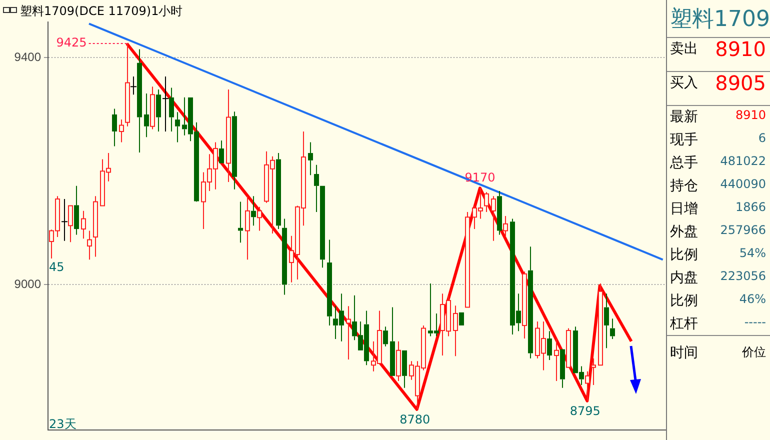  What do you see at coordinates (743, 184) in the screenshot?
I see `text: 440090` at bounding box center [743, 184].